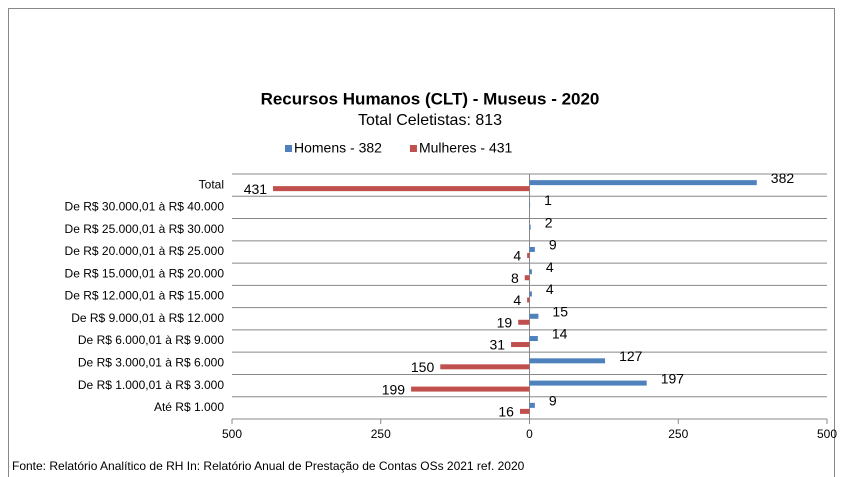 Image resolution: width=842 pixels, height=477 pixels. What do you see at coordinates (506, 412) in the screenshot?
I see `data-label: 16` at bounding box center [506, 412].